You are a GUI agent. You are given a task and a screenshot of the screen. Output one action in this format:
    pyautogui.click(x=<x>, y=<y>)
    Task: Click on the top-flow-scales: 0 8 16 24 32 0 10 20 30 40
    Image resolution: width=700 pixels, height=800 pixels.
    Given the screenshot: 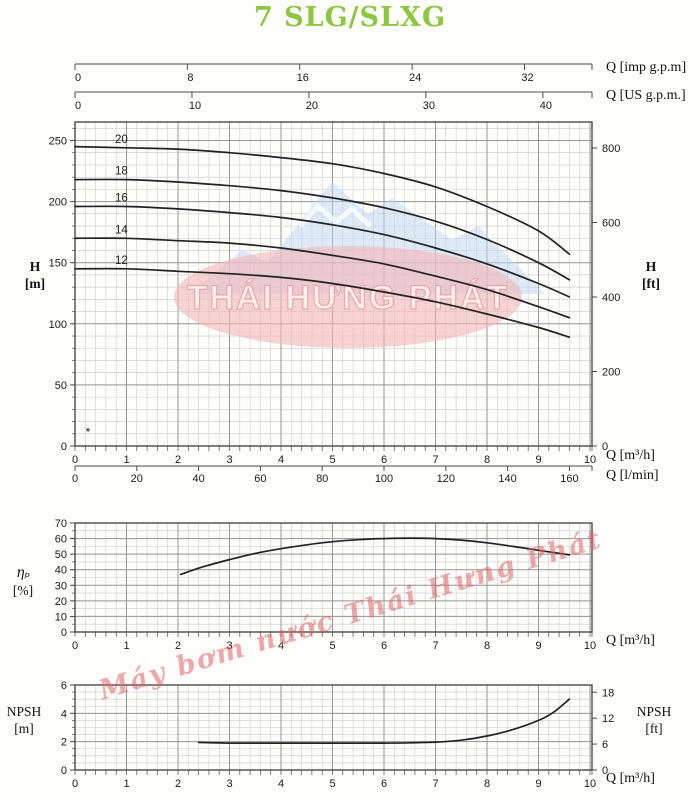 What is the action you would take?
    pyautogui.click(x=333, y=87)
    